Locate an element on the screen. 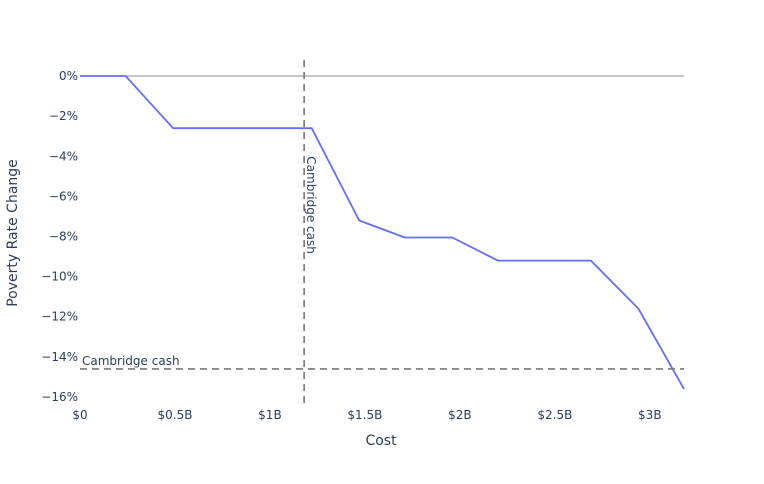  x-axis-title: Cost is located at coordinates (381, 441).